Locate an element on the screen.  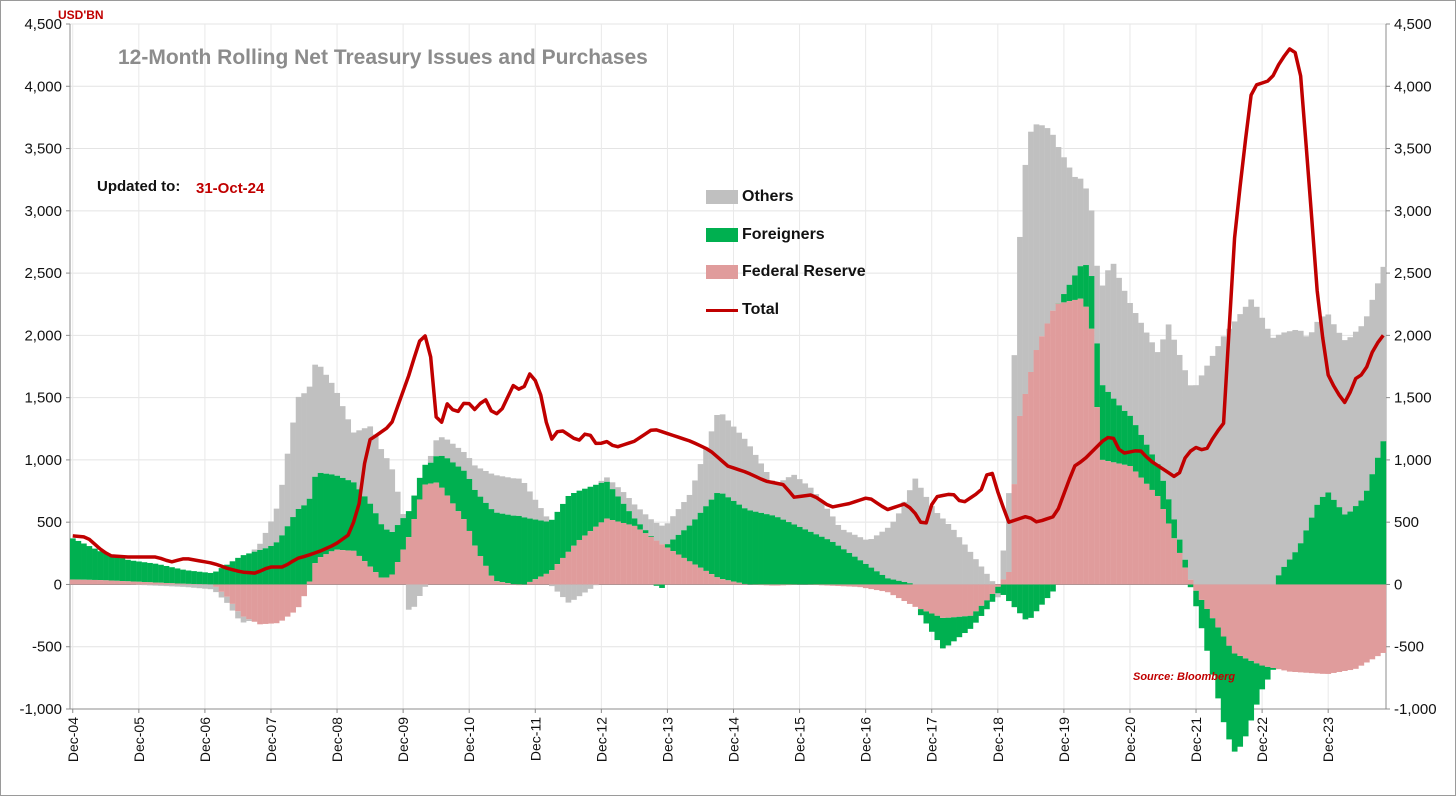
legend-label-federal-reserve: Federal Reserve is located at coordinates (804, 271).